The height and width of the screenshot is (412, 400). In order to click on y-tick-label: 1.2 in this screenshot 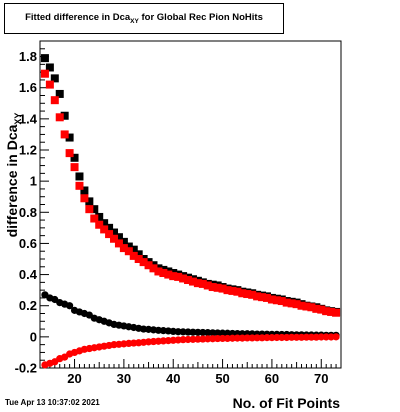, I will do `click(28, 150)`.